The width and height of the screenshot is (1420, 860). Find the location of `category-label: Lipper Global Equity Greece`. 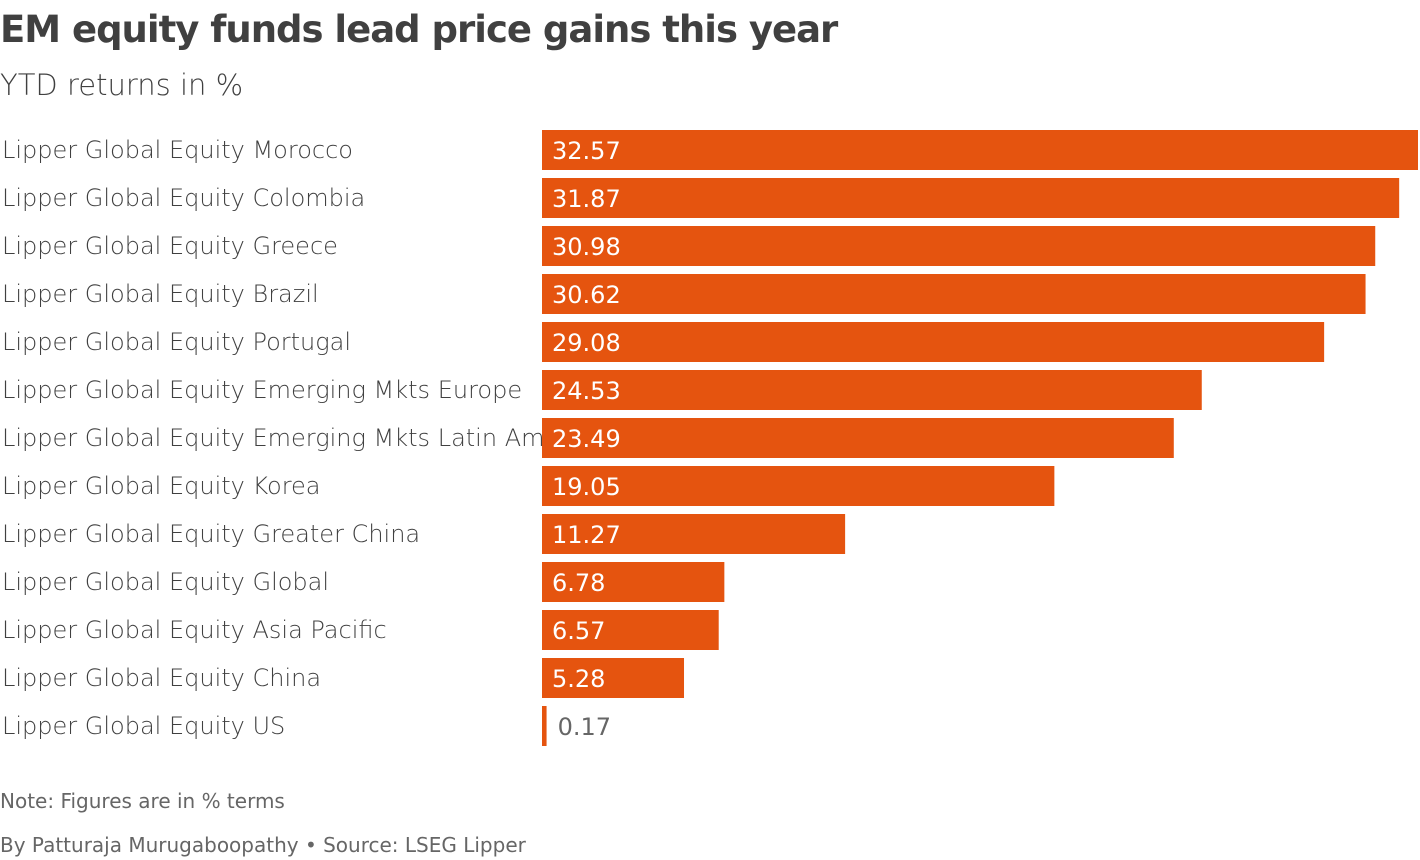

category-label: Lipper Global Equity Greece is located at coordinates (170, 246).